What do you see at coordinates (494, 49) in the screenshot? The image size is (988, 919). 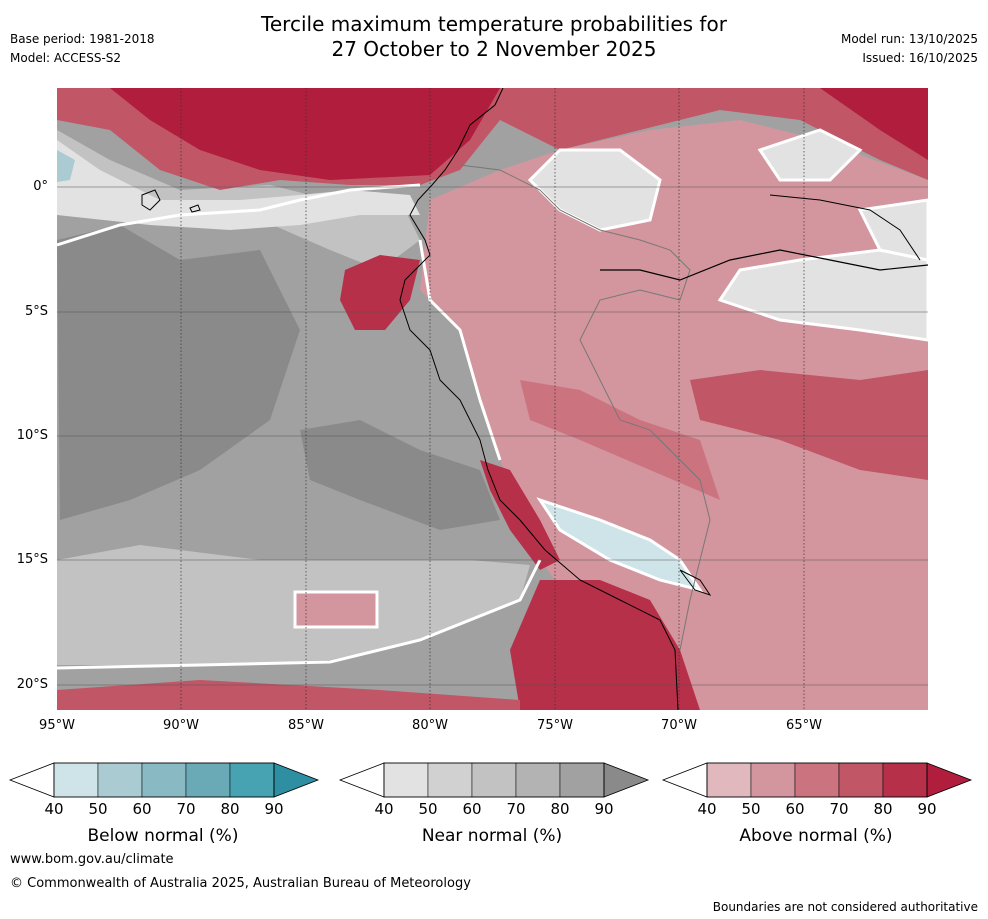 I see `title-line-2: 27 October to 2 November 2025` at bounding box center [494, 49].